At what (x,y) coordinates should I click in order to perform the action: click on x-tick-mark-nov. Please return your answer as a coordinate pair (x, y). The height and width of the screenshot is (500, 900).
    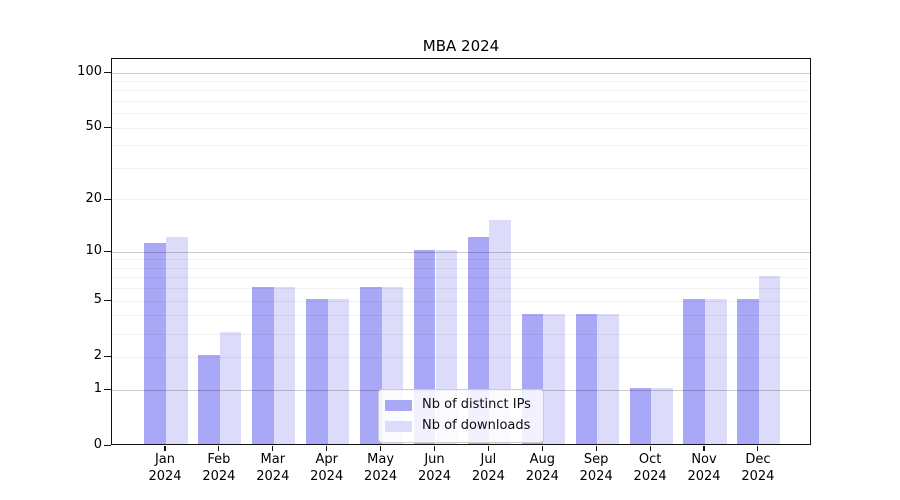
    Looking at the image, I should click on (704, 448).